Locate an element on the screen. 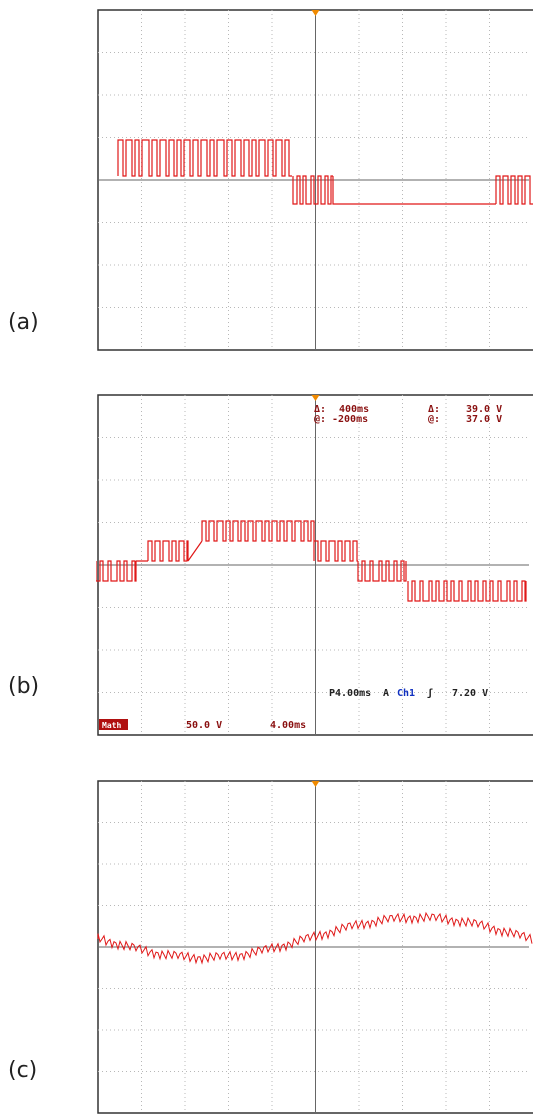 Image resolution: width=533 pixels, height=1115 pixels. math-badge-label: Math is located at coordinates (111, 725).